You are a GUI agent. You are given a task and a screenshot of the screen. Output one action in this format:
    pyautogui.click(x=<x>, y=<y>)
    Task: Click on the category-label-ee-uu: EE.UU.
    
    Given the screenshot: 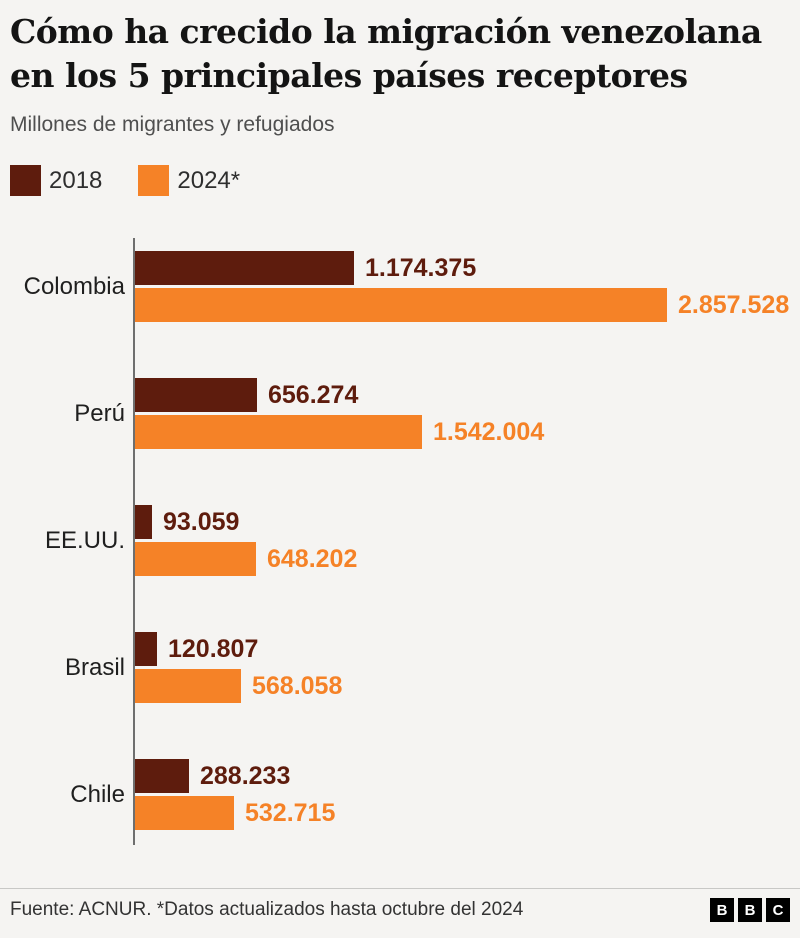 What is the action you would take?
    pyautogui.click(x=84, y=540)
    